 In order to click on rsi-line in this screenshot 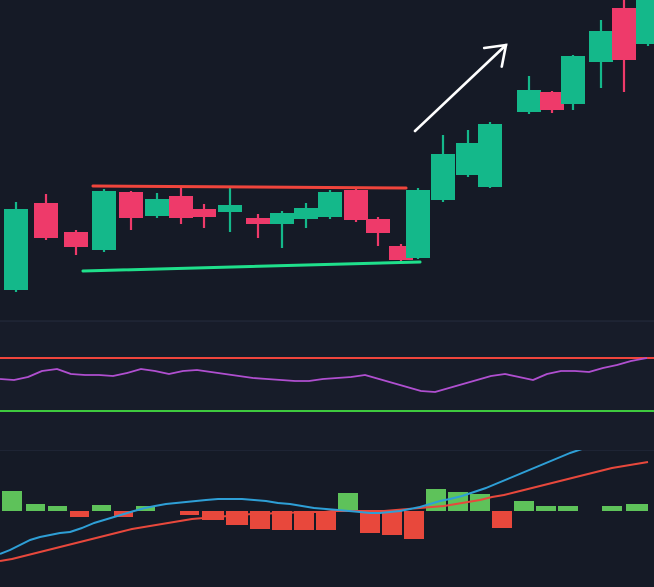, I will do `click(324, 375)`.